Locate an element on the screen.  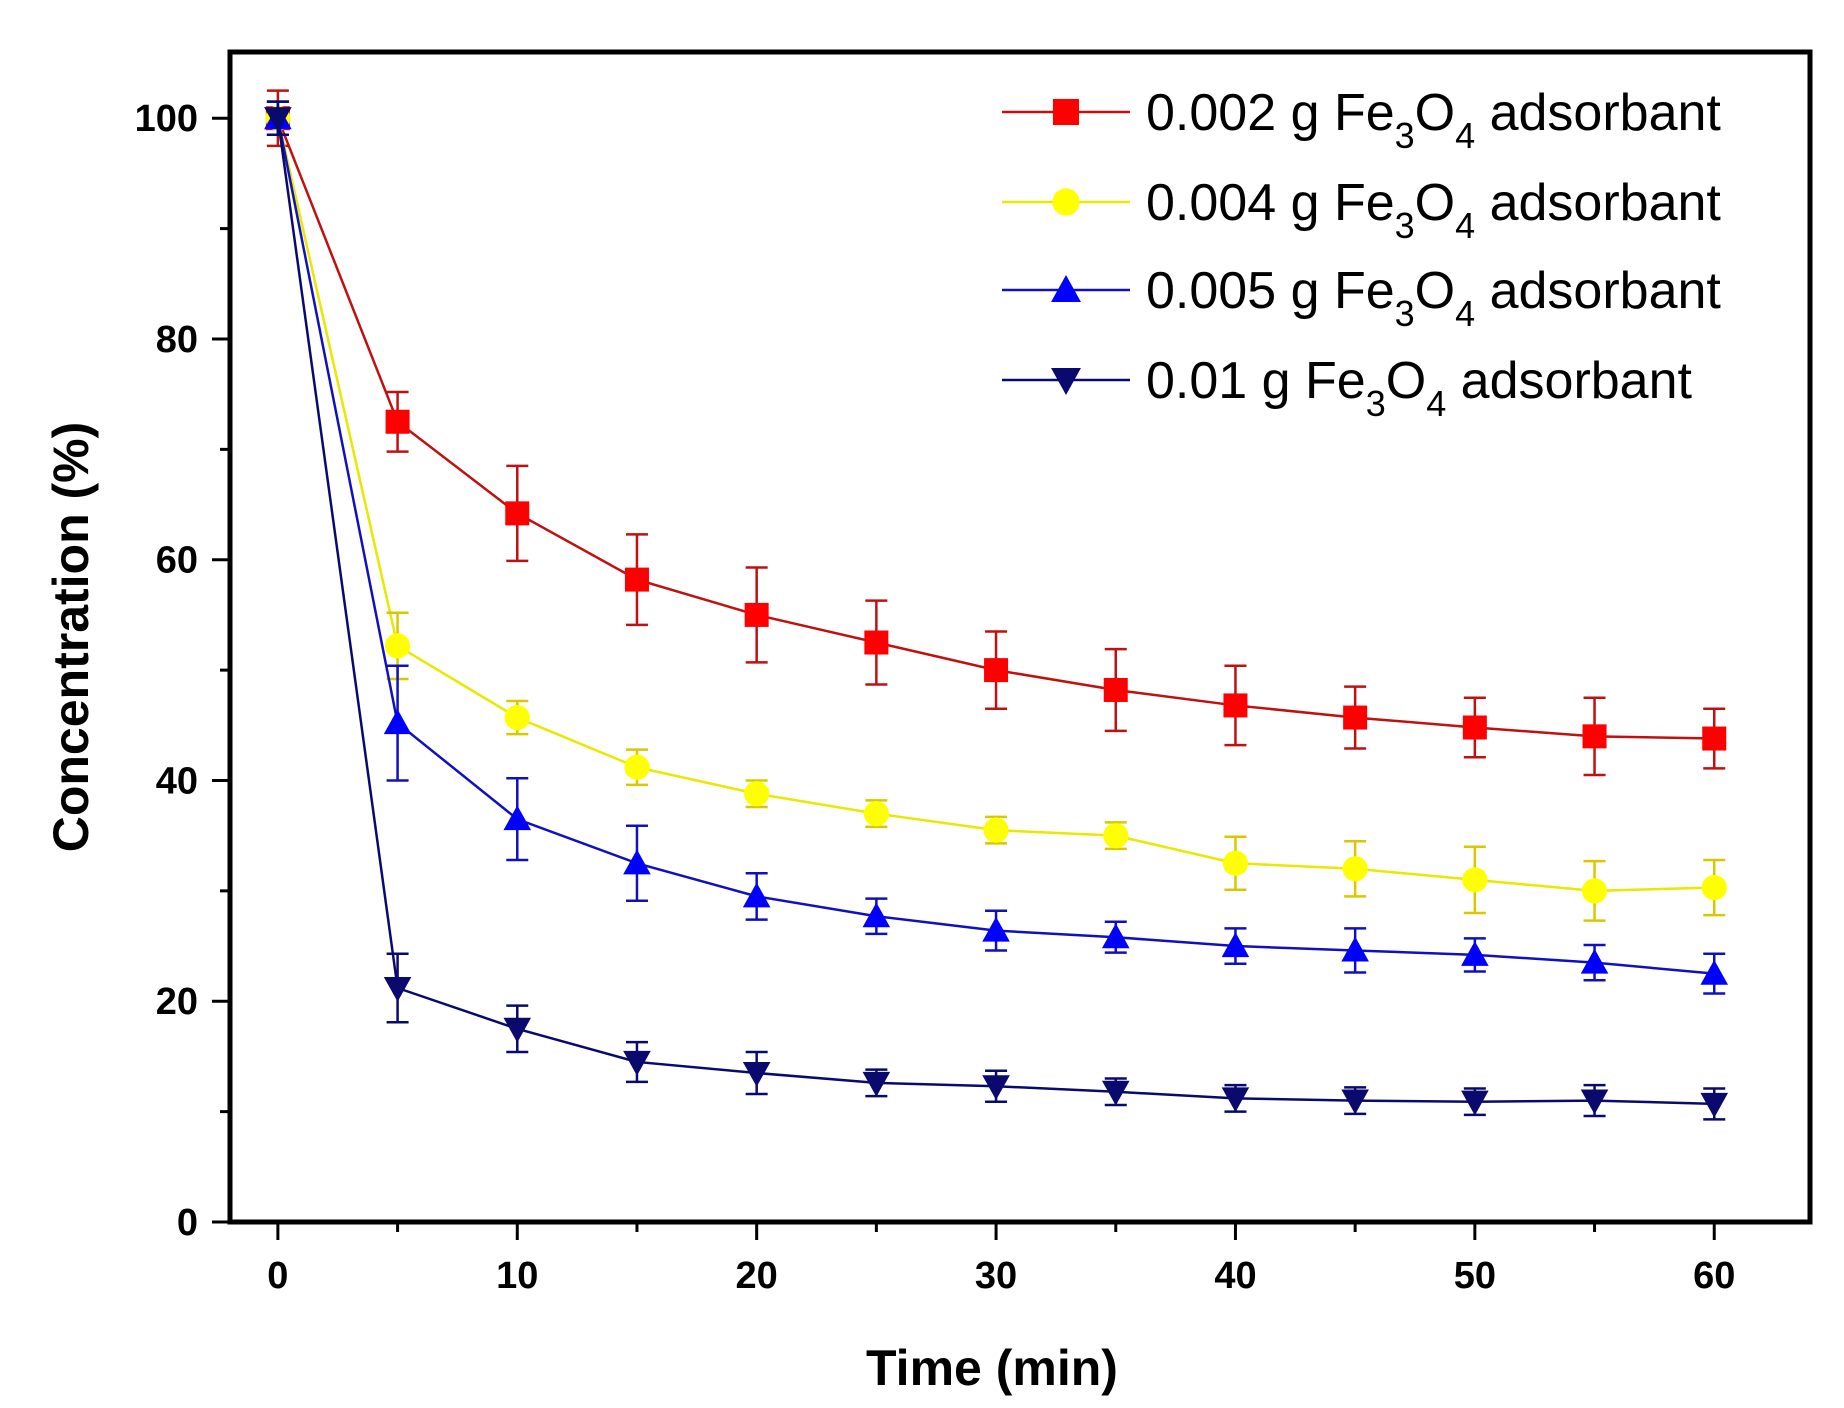
legend-label: 0.005 g Fe3O4 adsorbant is located at coordinates (1433, 298).